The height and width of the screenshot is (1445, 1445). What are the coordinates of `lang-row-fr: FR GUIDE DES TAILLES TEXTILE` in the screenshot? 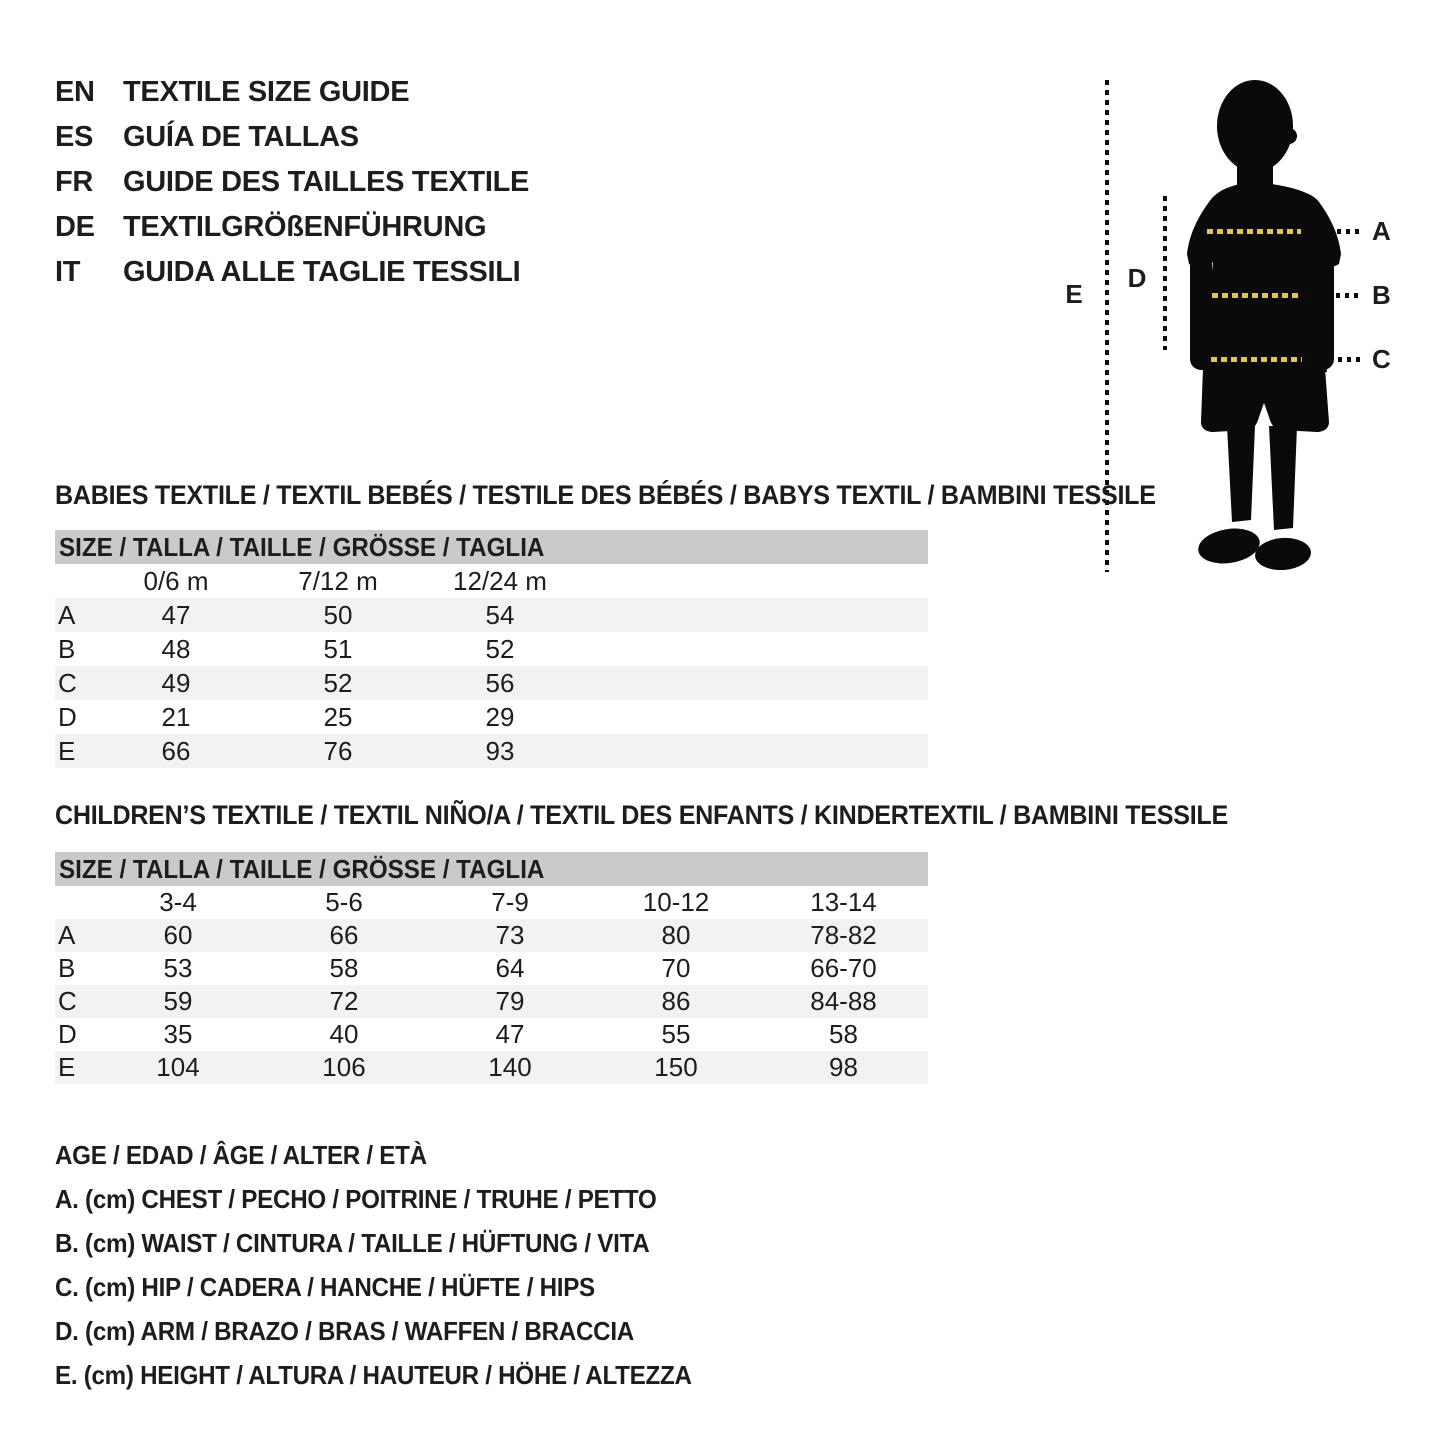 It's located at (292, 182).